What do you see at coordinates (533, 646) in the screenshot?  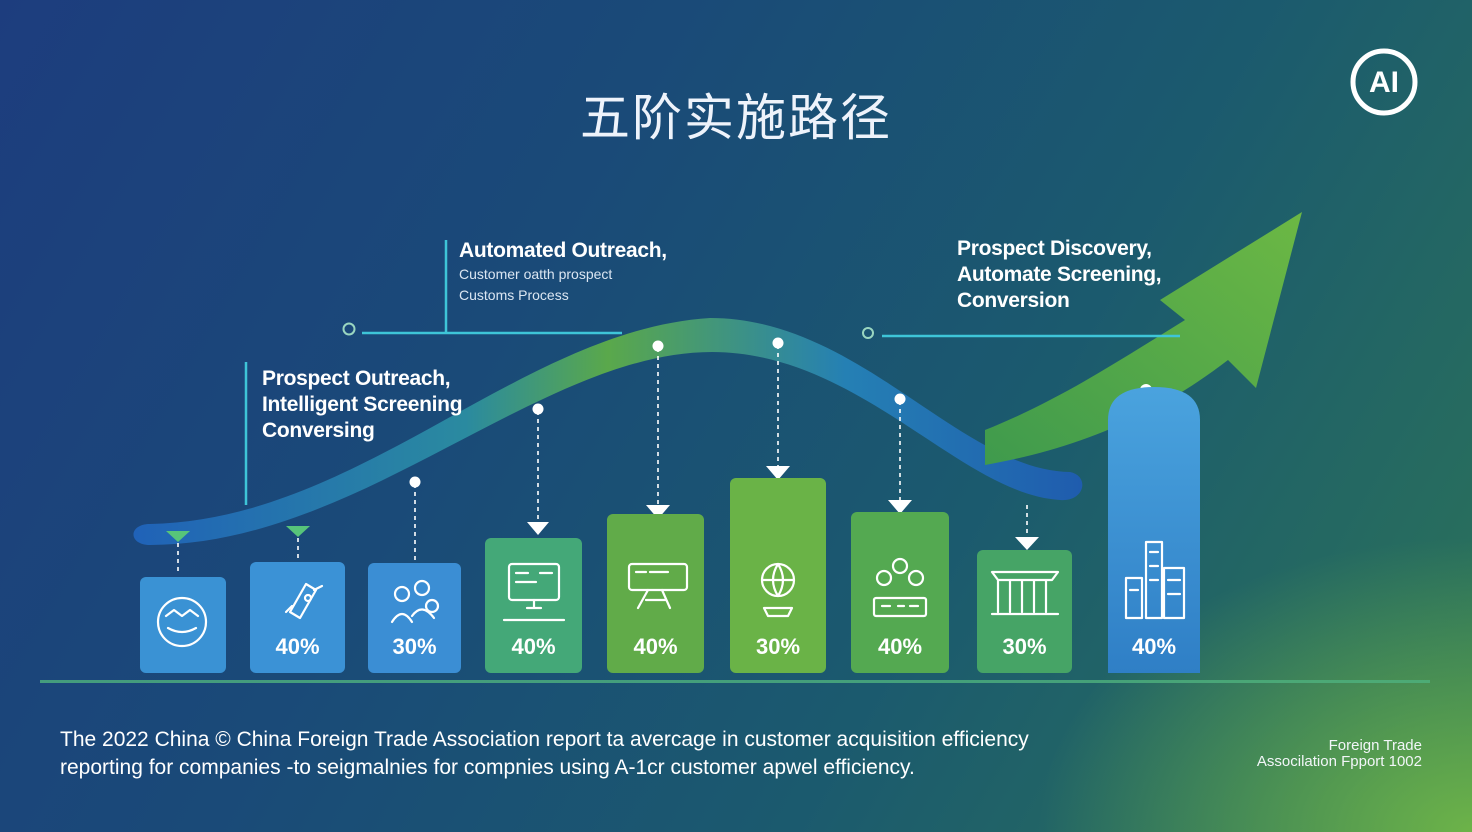 I see `stage-4-percent: 40%` at bounding box center [533, 646].